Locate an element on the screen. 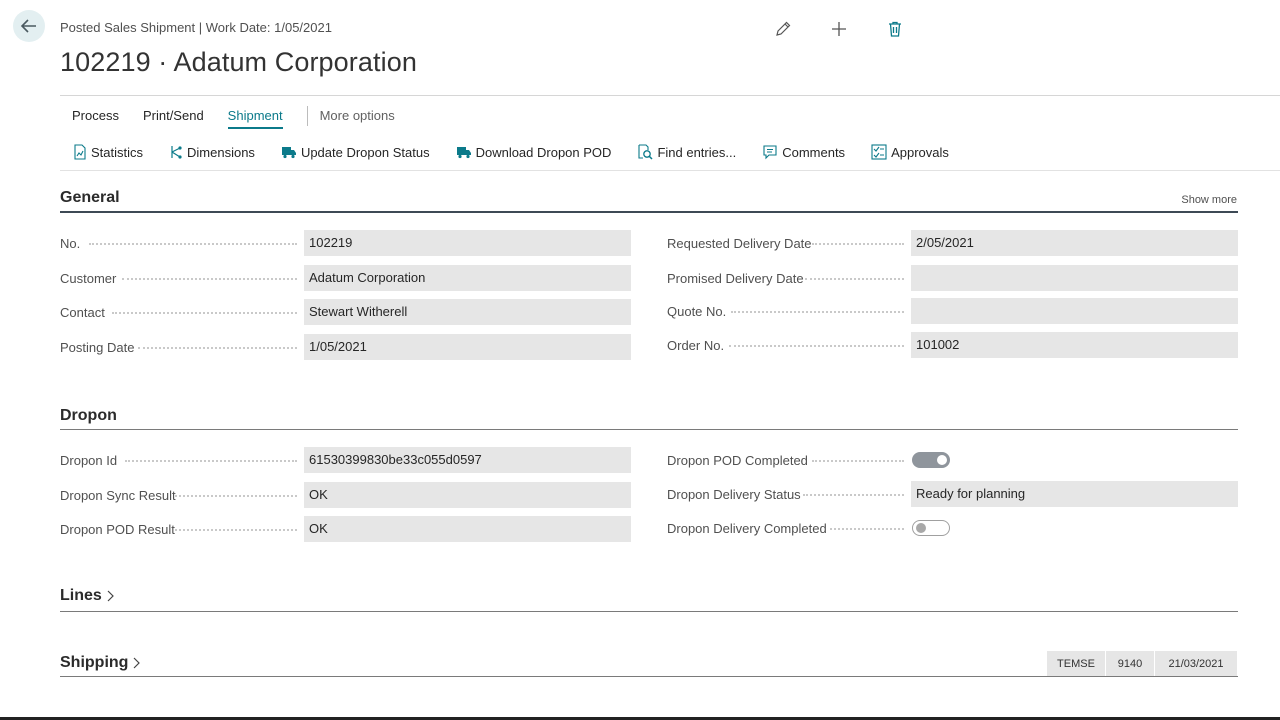 This screenshot has height=720, width=1280. label-no: No. is located at coordinates (70, 243).